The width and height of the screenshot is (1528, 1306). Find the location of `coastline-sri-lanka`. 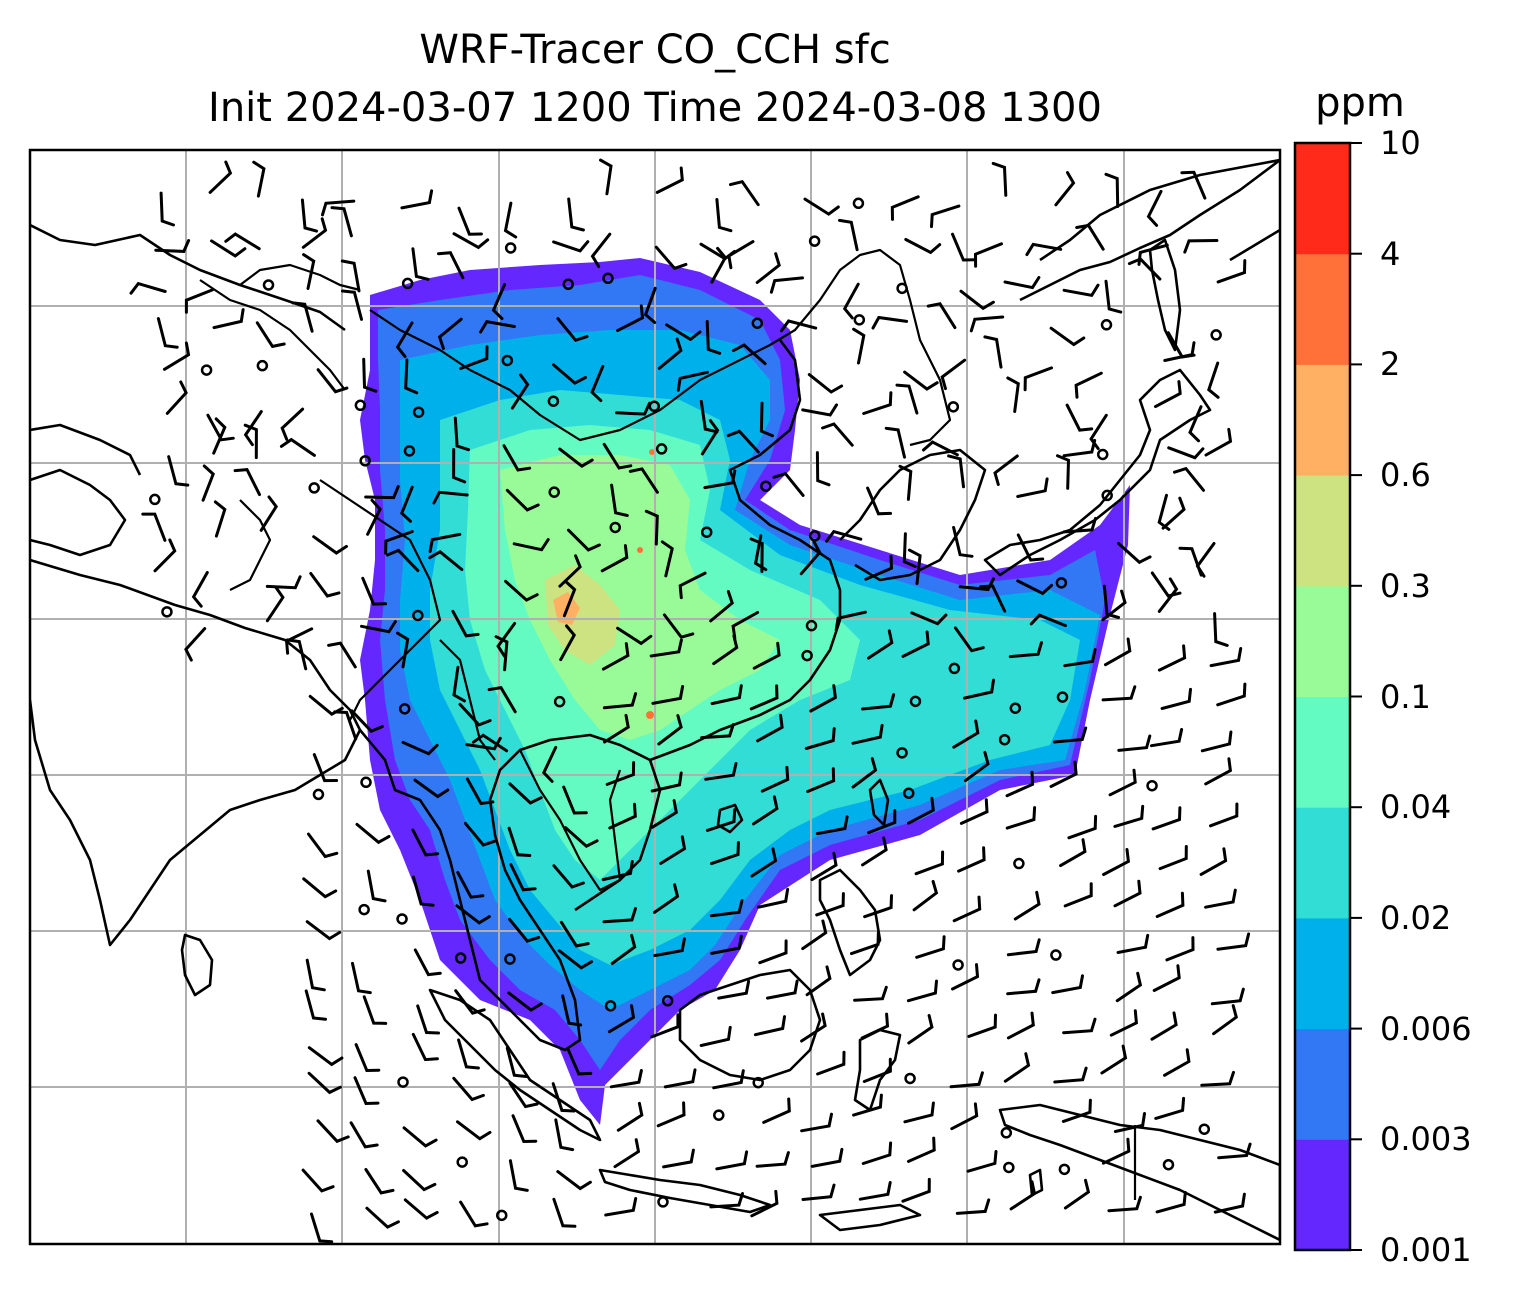

coastline-sri-lanka is located at coordinates (197, 965).